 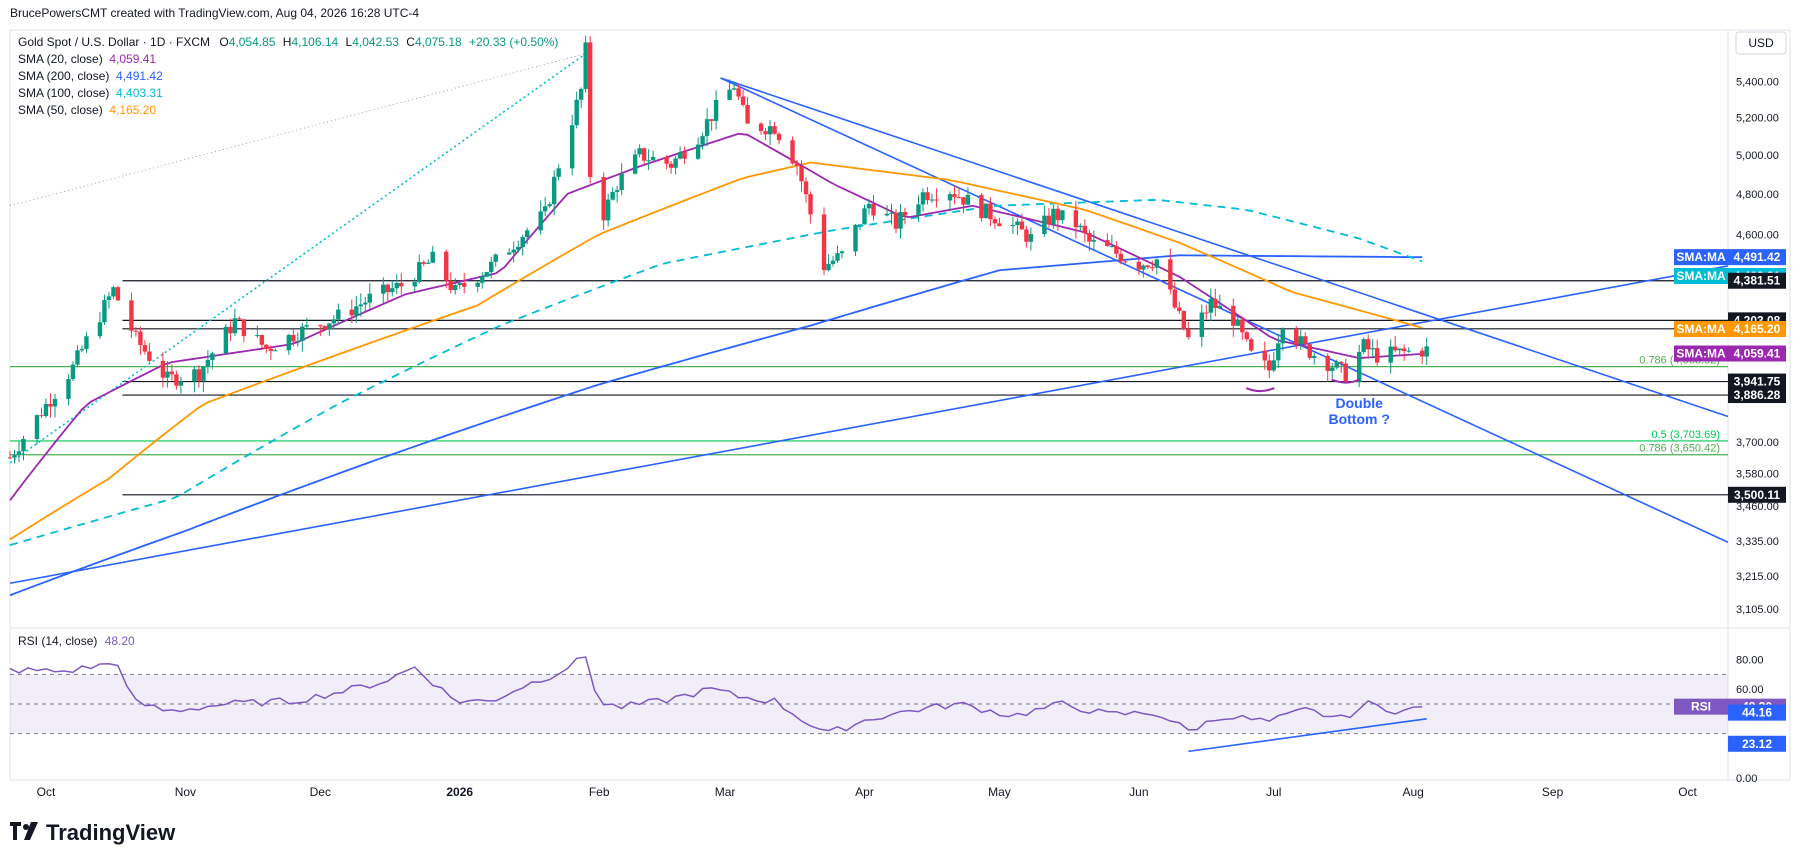 I want to click on rsi-tick-label: 80.00, so click(x=1750, y=661).